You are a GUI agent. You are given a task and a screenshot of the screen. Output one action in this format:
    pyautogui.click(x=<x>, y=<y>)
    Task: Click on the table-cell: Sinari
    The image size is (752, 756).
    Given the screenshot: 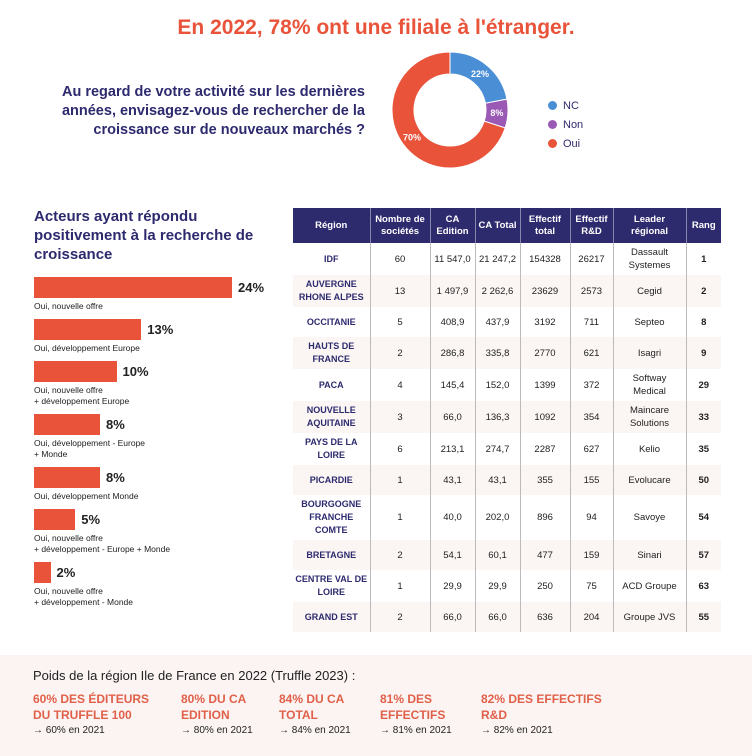 What is the action you would take?
    pyautogui.click(x=650, y=555)
    